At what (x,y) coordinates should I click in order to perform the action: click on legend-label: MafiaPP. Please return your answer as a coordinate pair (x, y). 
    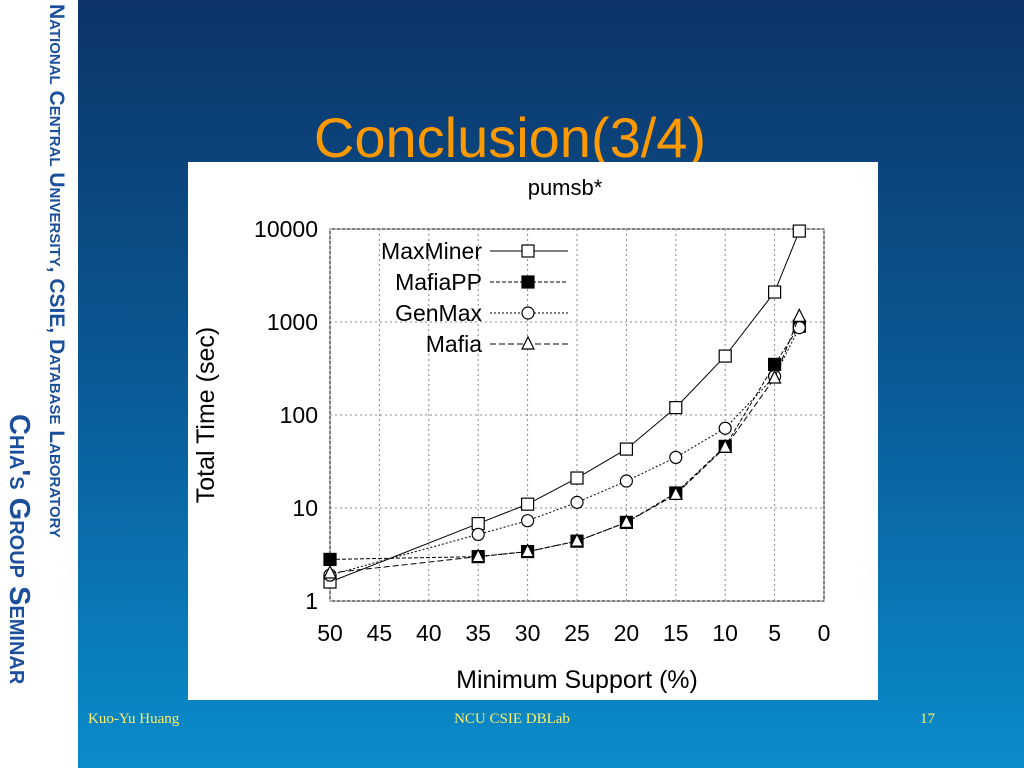
    Looking at the image, I should click on (438, 282).